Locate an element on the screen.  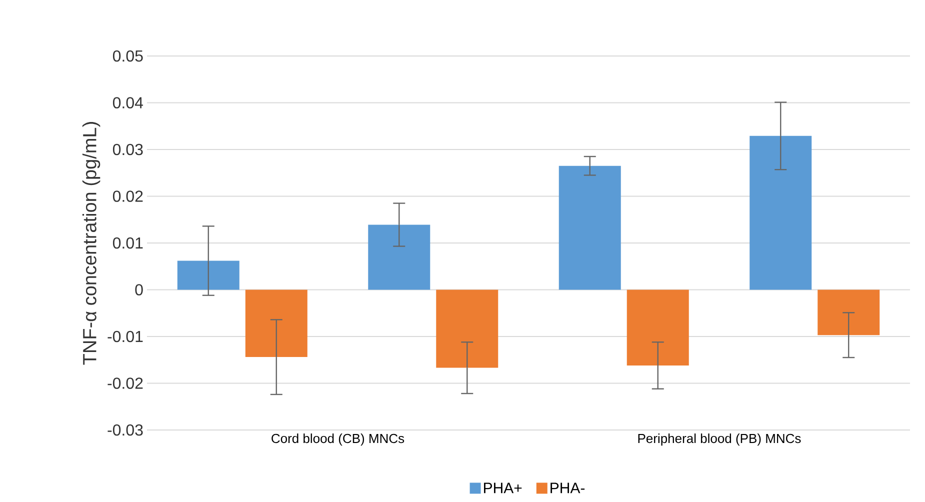
y-tick-label: 0.03 is located at coordinates (127, 150).